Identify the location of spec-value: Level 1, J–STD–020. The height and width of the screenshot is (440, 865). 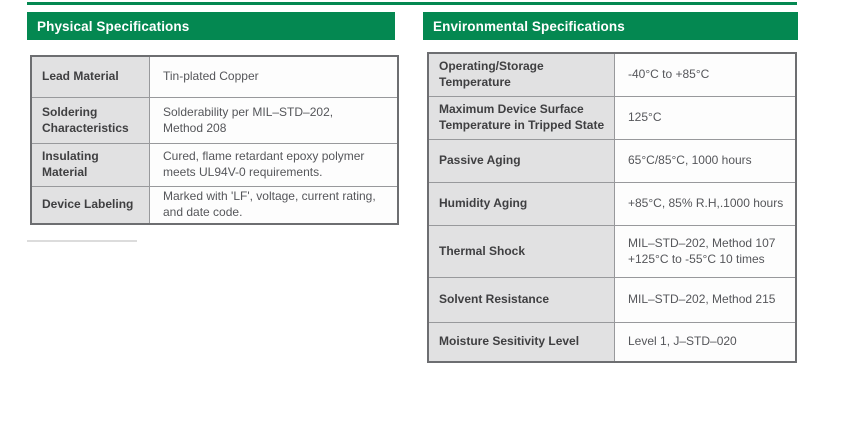
(682, 341).